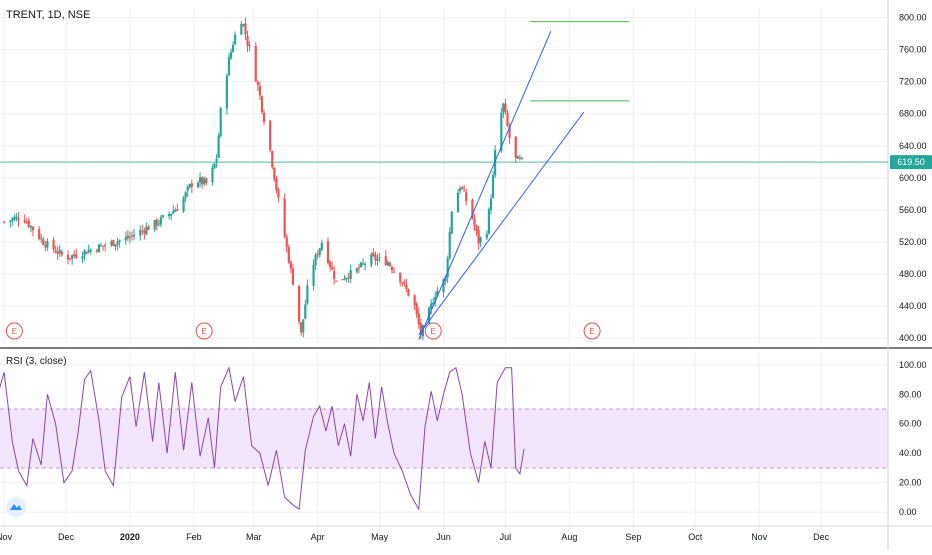 The height and width of the screenshot is (555, 932). What do you see at coordinates (633, 537) in the screenshot?
I see `time-axis-label: Sep` at bounding box center [633, 537].